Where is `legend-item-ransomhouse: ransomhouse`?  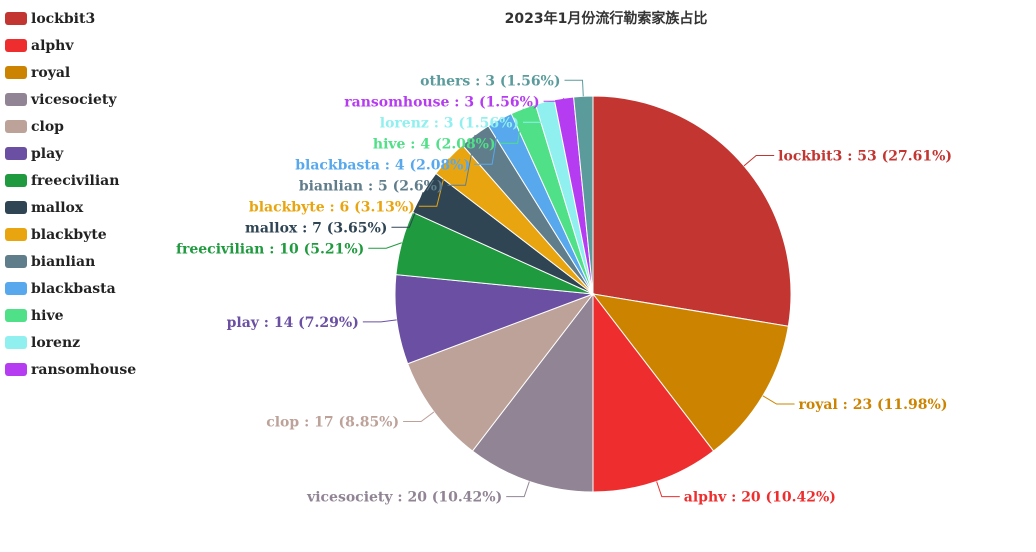
legend-item-ransomhouse: ransomhouse is located at coordinates (70, 370).